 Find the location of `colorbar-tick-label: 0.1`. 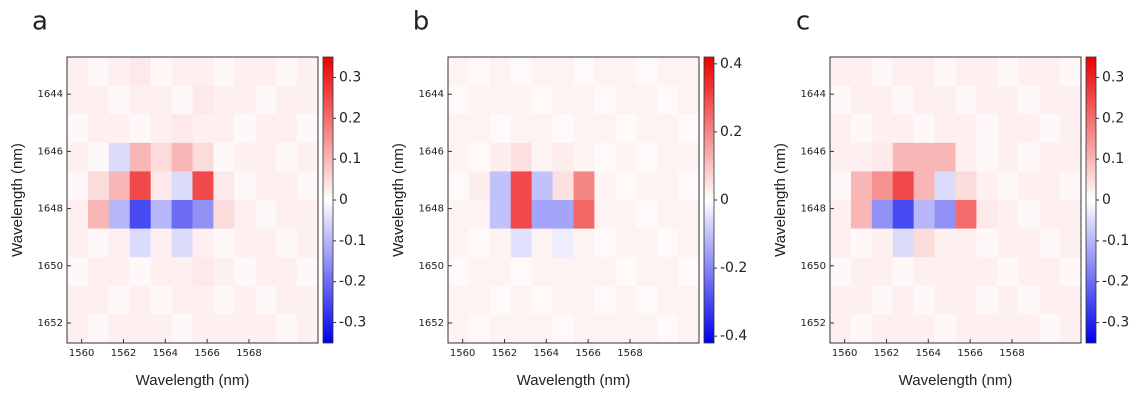

colorbar-tick-label: 0.1 is located at coordinates (1113, 159).